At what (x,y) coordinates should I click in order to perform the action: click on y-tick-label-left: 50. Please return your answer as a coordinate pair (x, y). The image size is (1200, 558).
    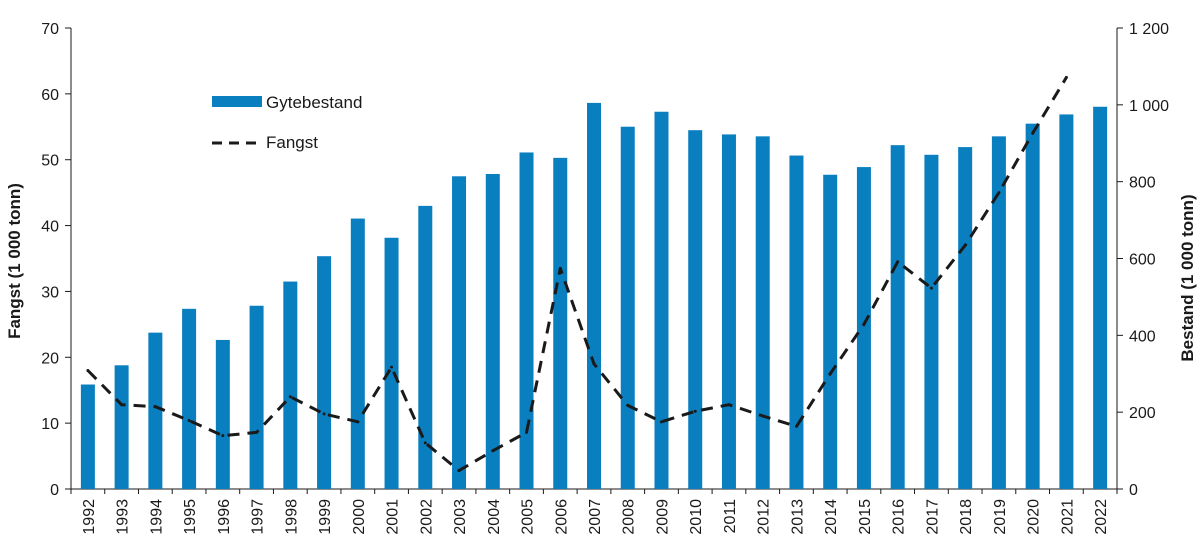
    Looking at the image, I should click on (50, 161).